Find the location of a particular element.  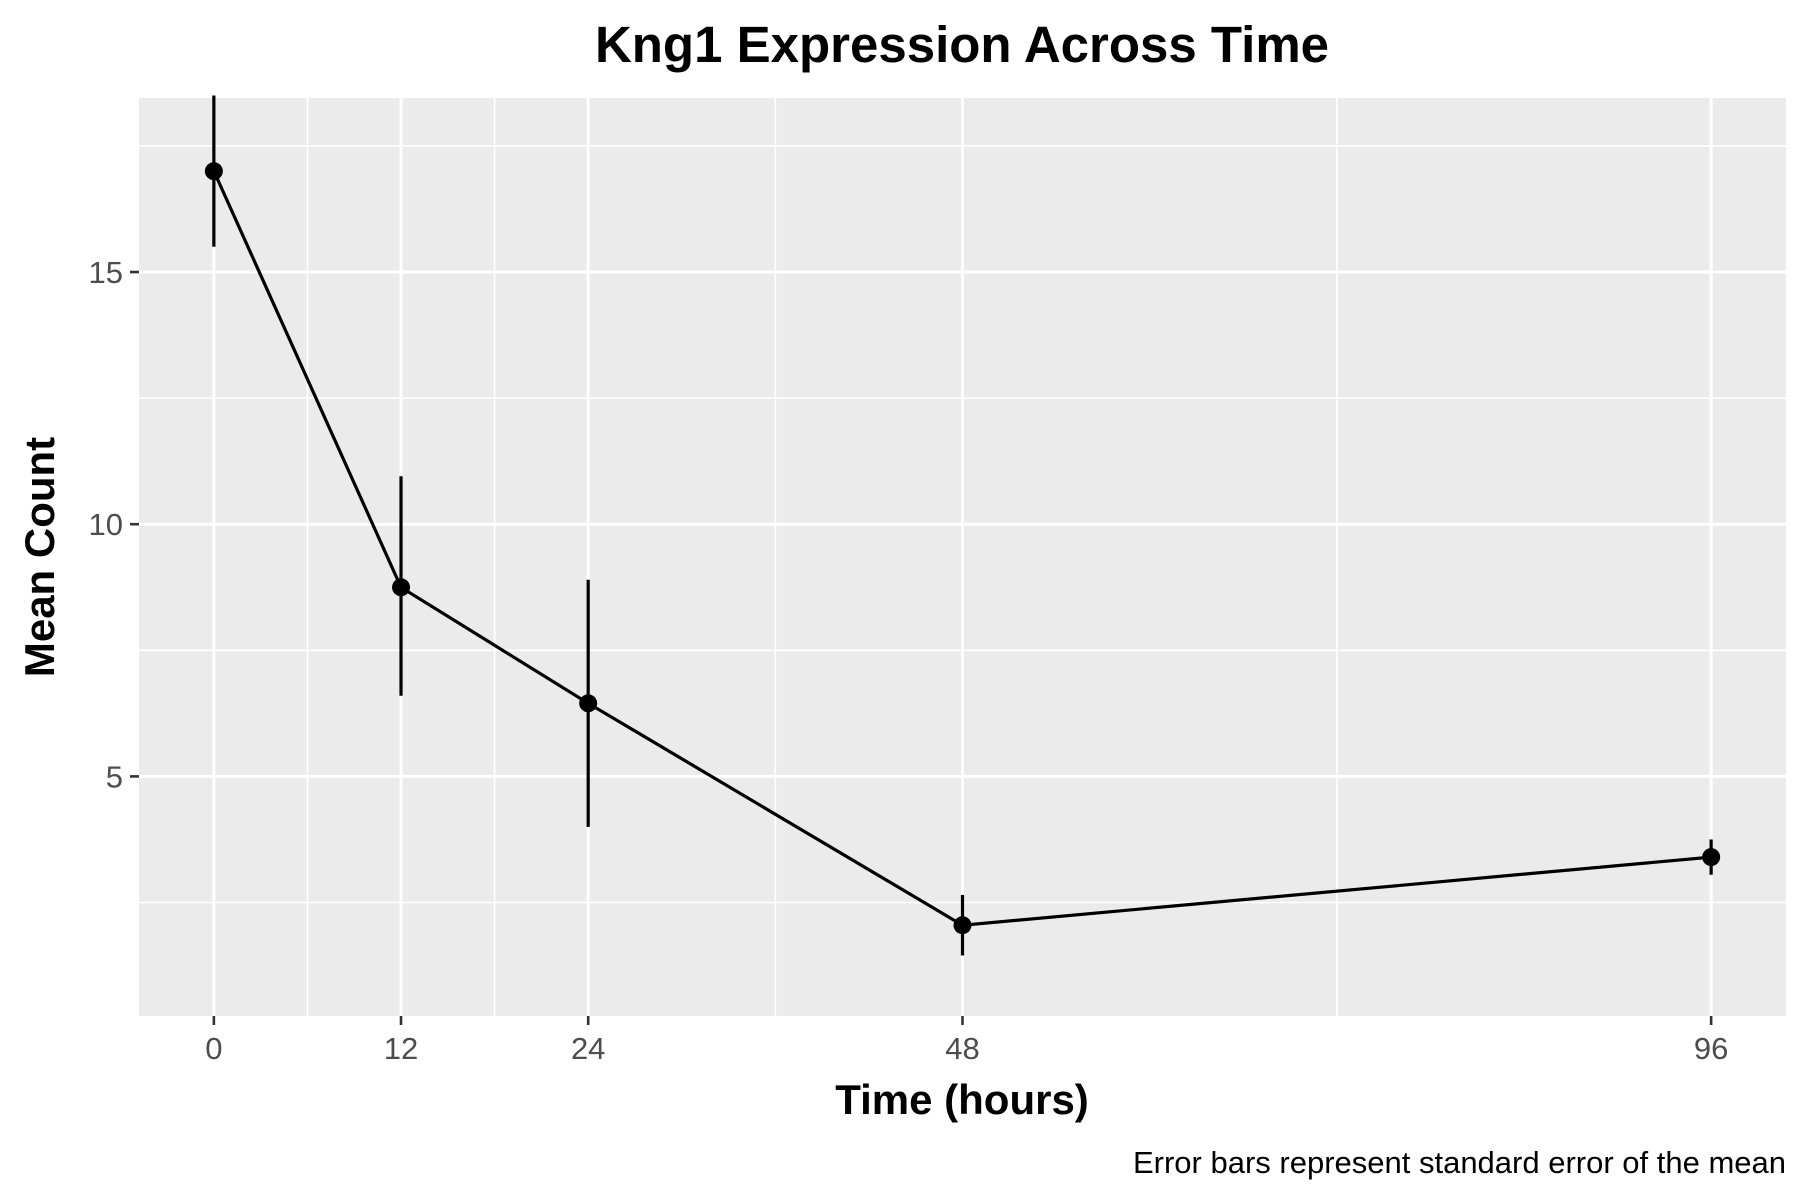

x-tick-label: 12 is located at coordinates (401, 1048).